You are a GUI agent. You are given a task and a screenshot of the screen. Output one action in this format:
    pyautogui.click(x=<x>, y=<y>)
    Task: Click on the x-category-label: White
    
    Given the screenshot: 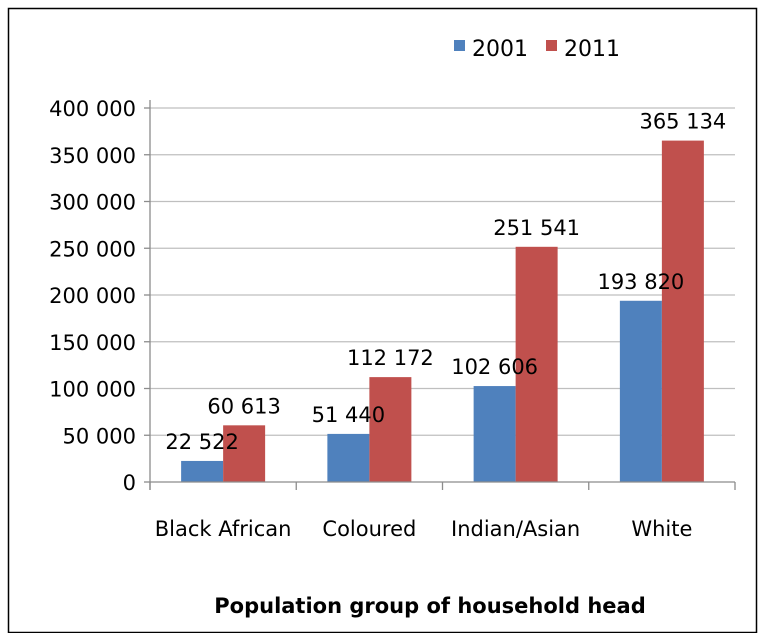 What is the action you would take?
    pyautogui.click(x=661, y=529)
    